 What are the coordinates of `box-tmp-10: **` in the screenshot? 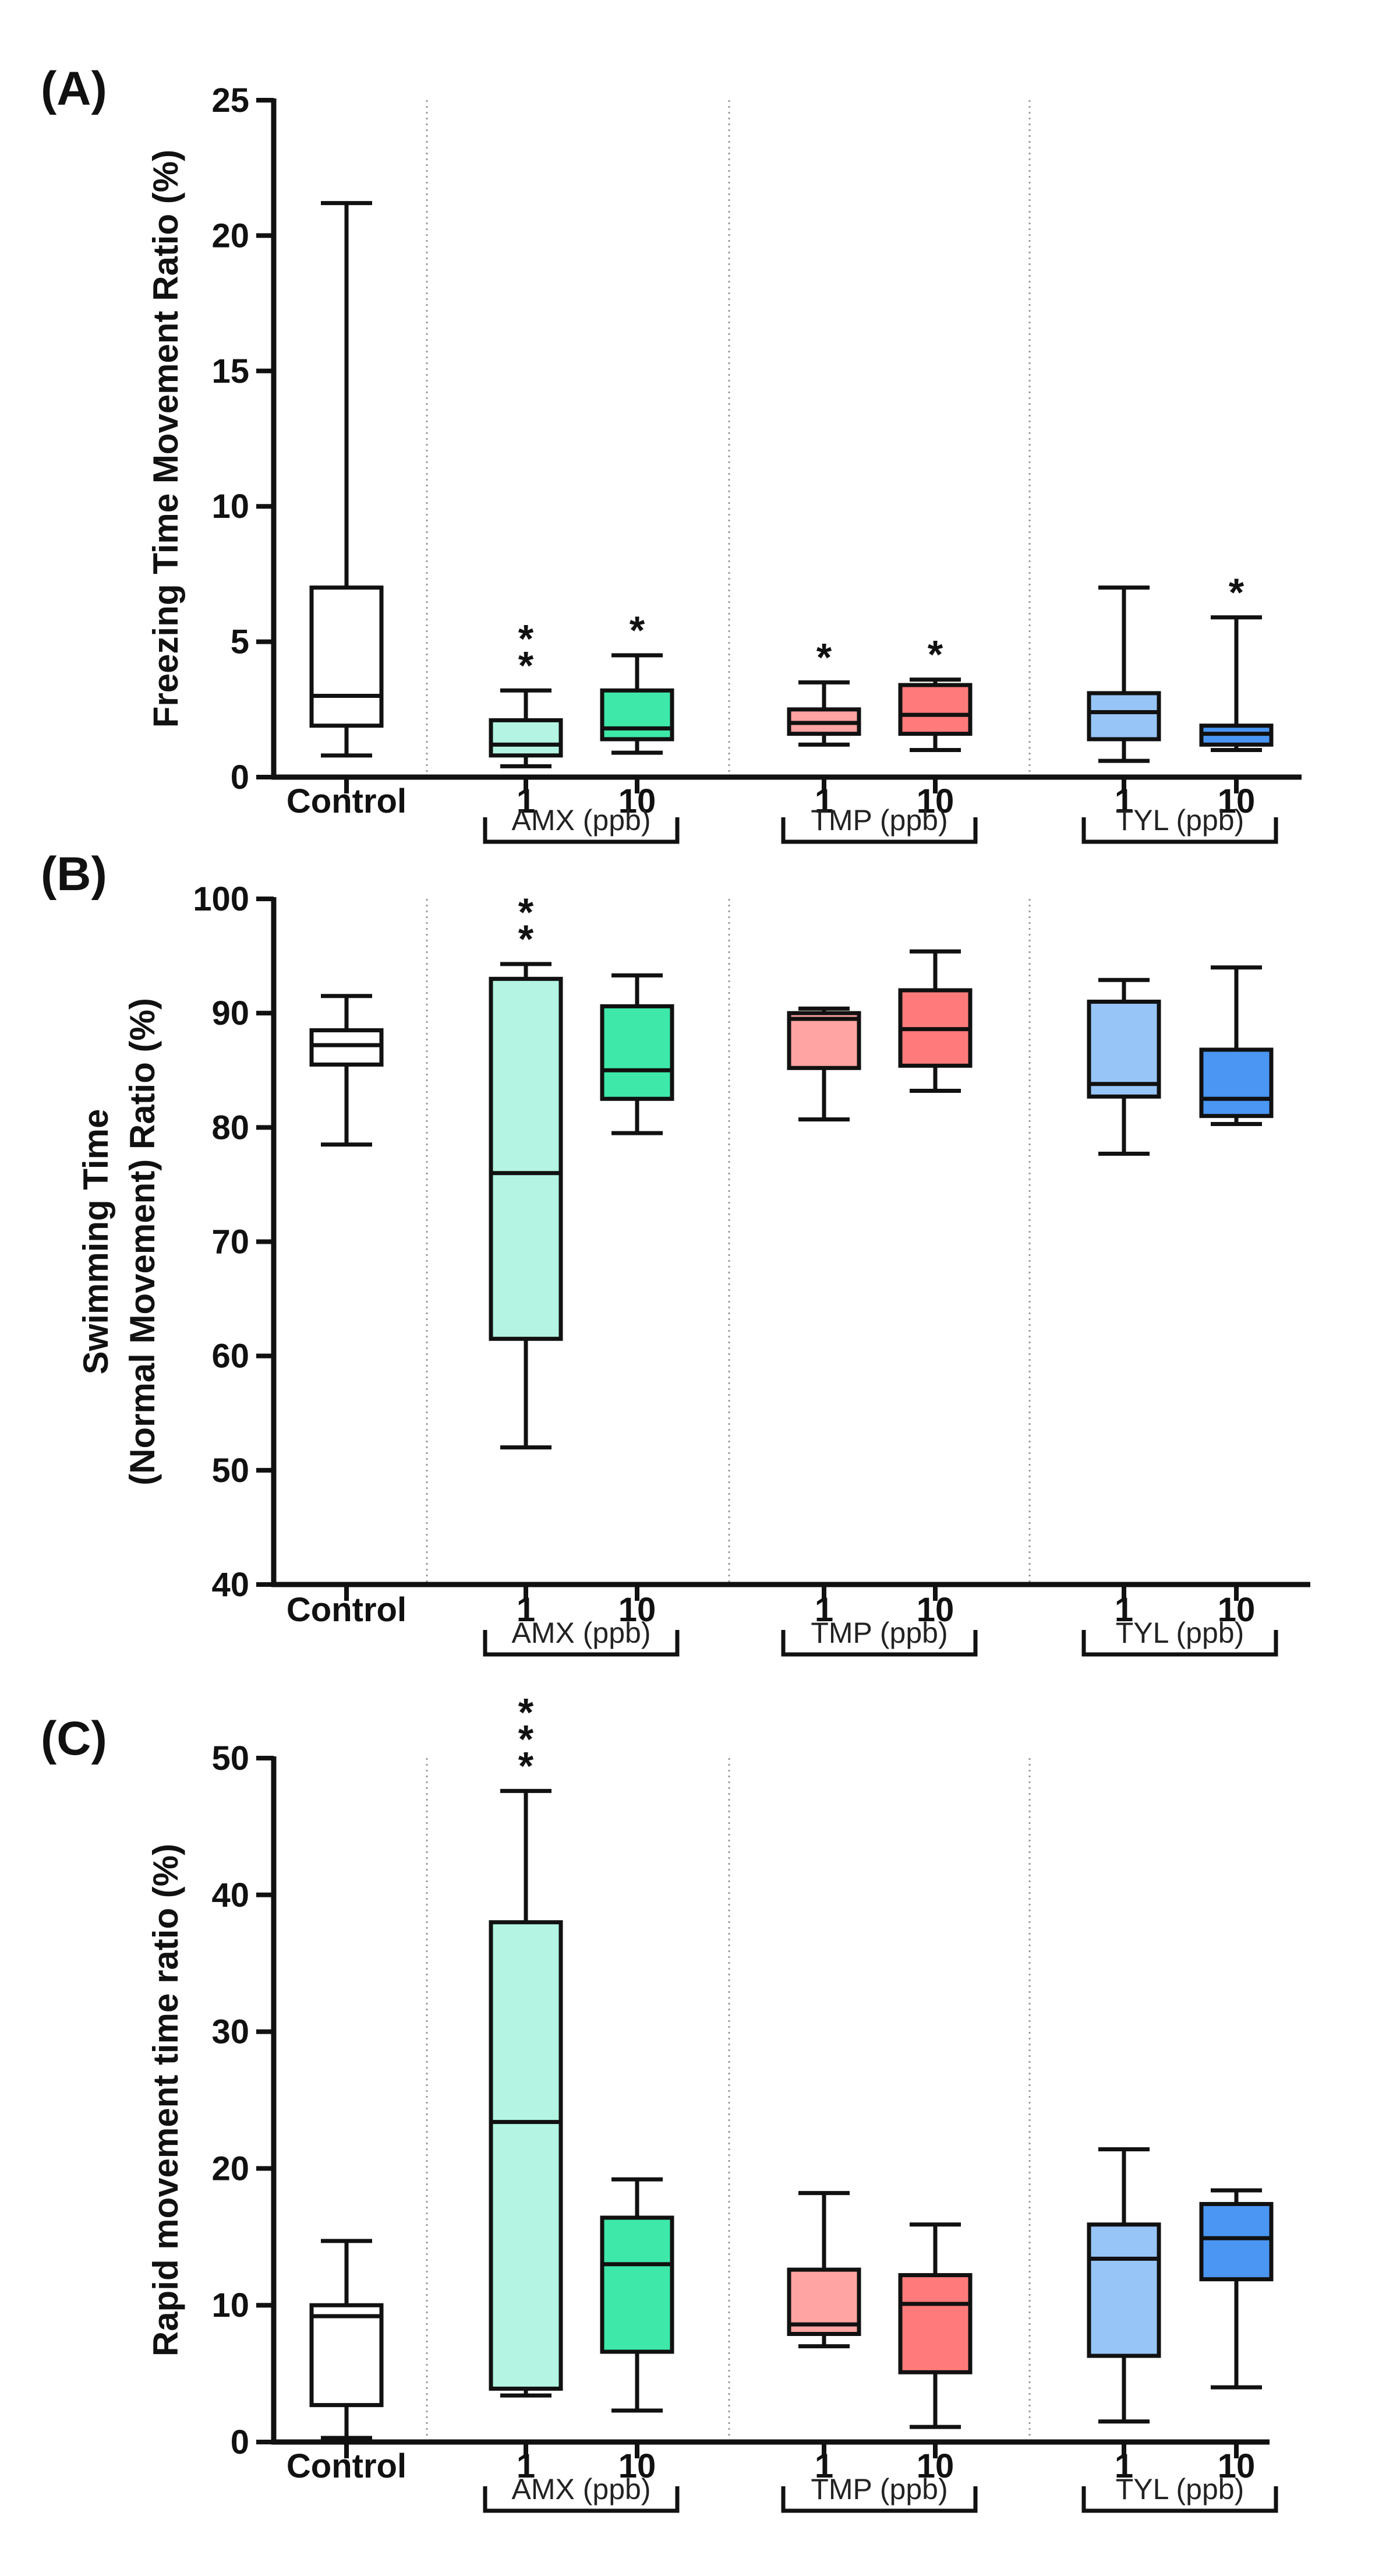 It's located at (935, 693).